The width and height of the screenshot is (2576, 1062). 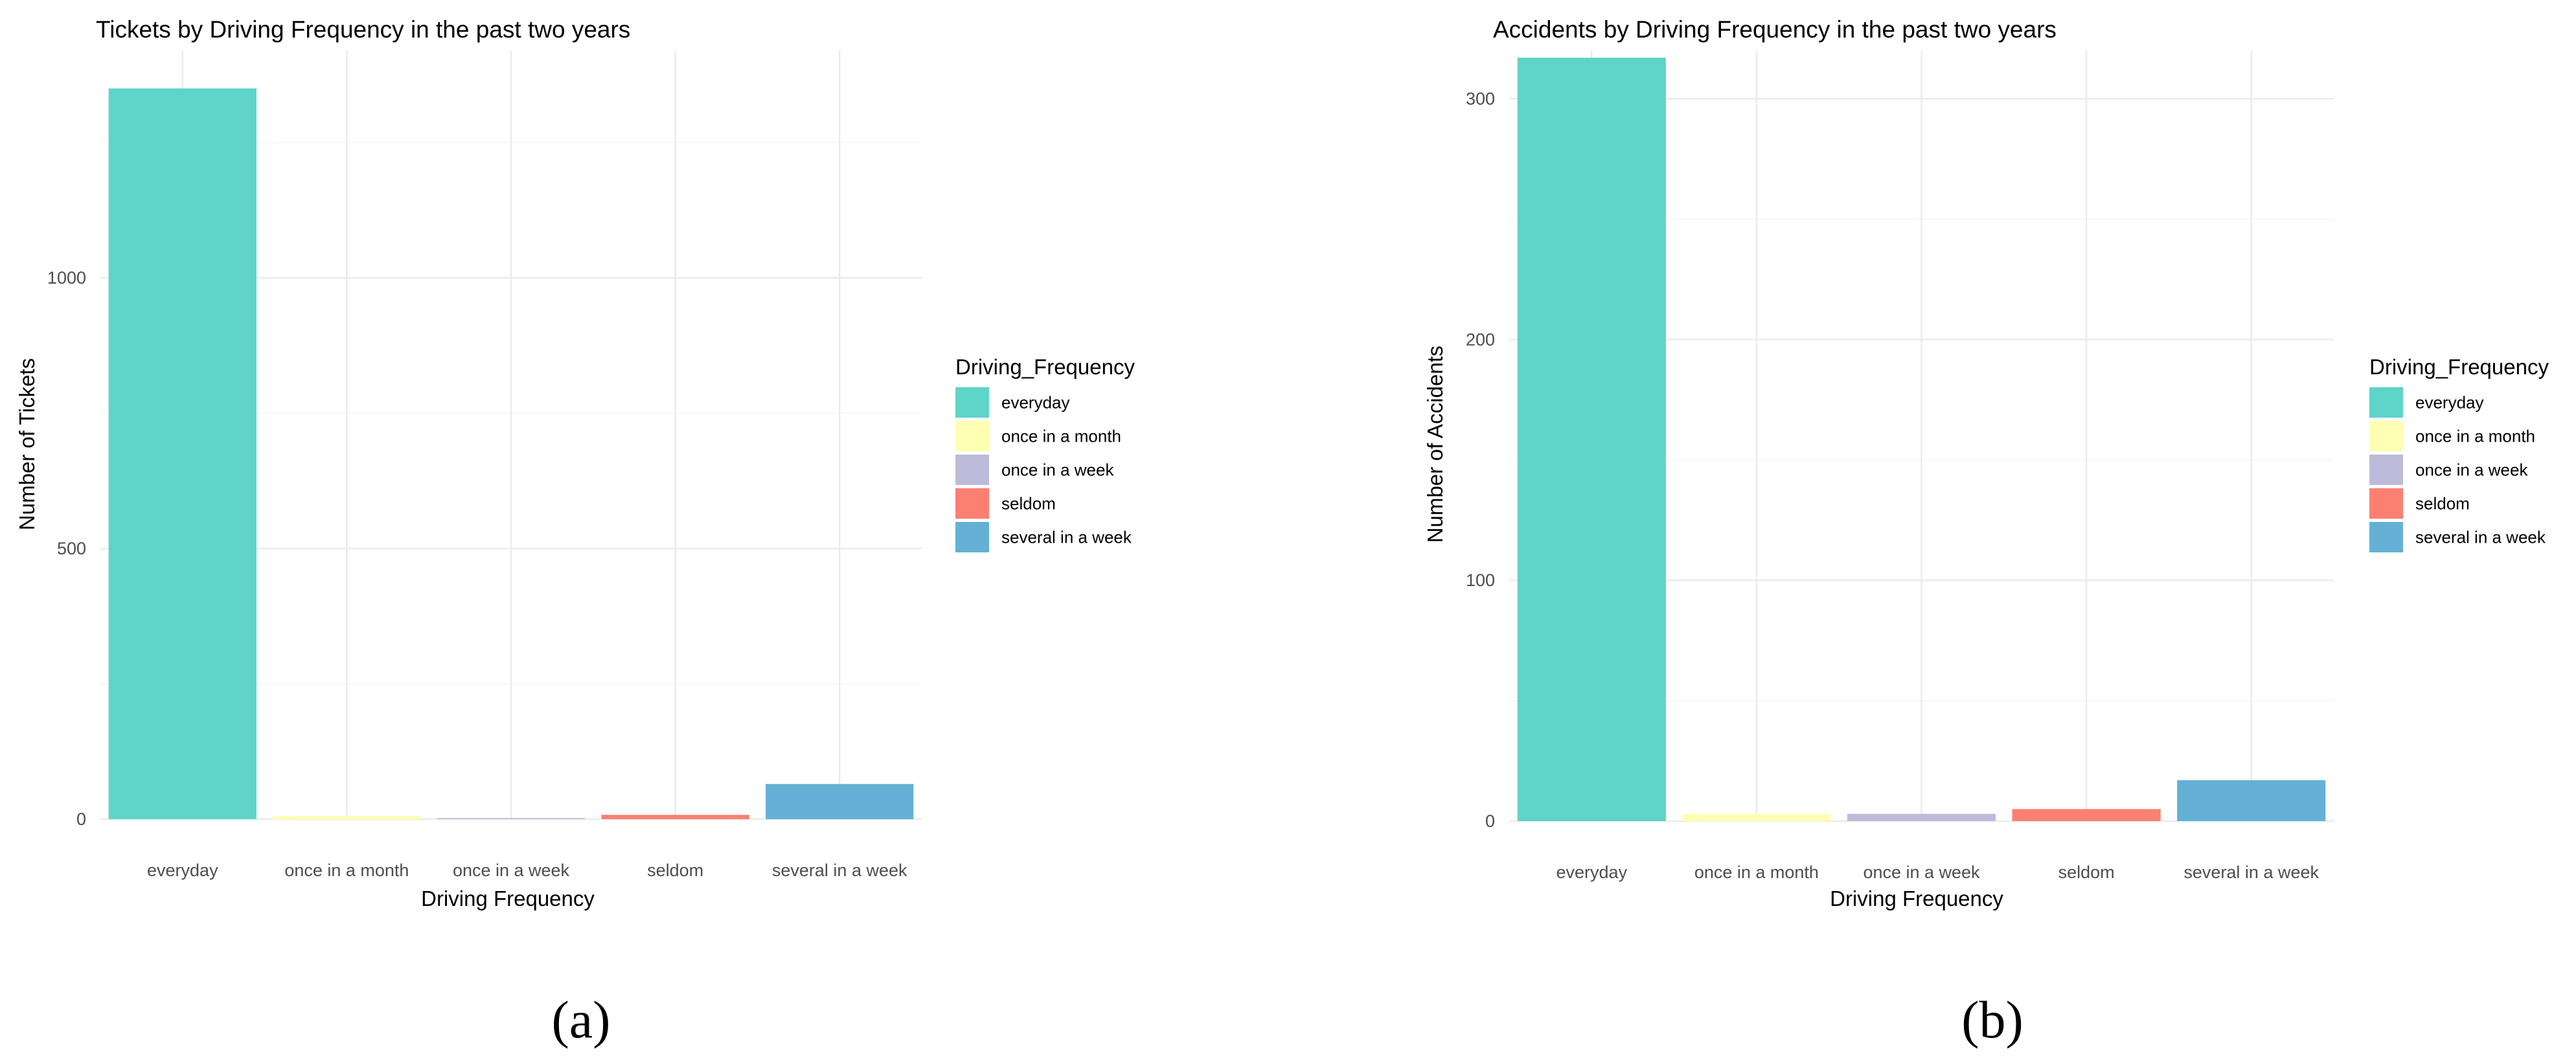 What do you see at coordinates (580, 1019) in the screenshot?
I see `panel-caption: (a)` at bounding box center [580, 1019].